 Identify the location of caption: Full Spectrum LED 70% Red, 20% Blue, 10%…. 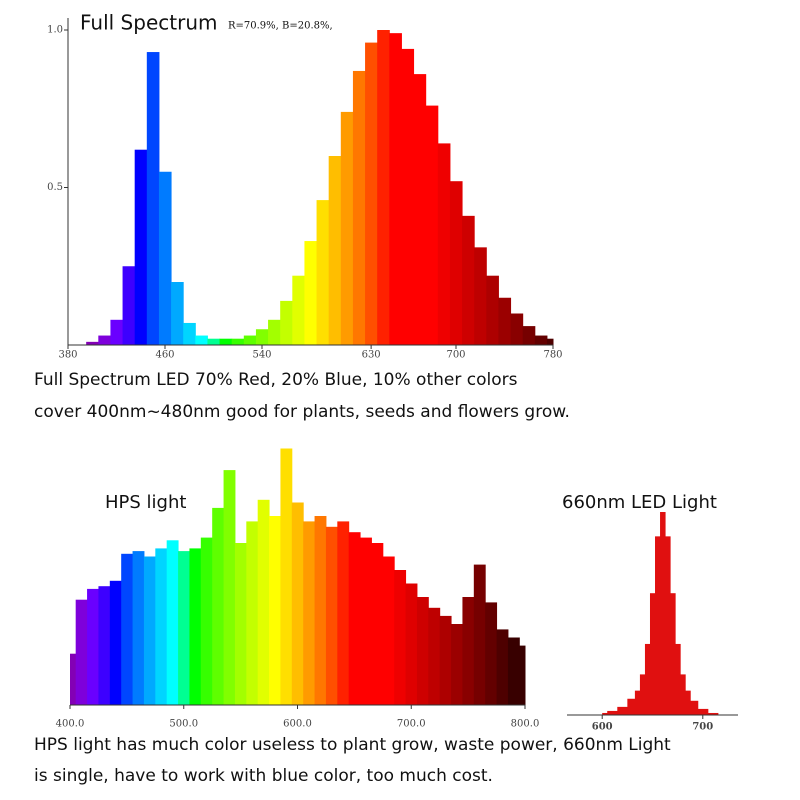
(276, 380).